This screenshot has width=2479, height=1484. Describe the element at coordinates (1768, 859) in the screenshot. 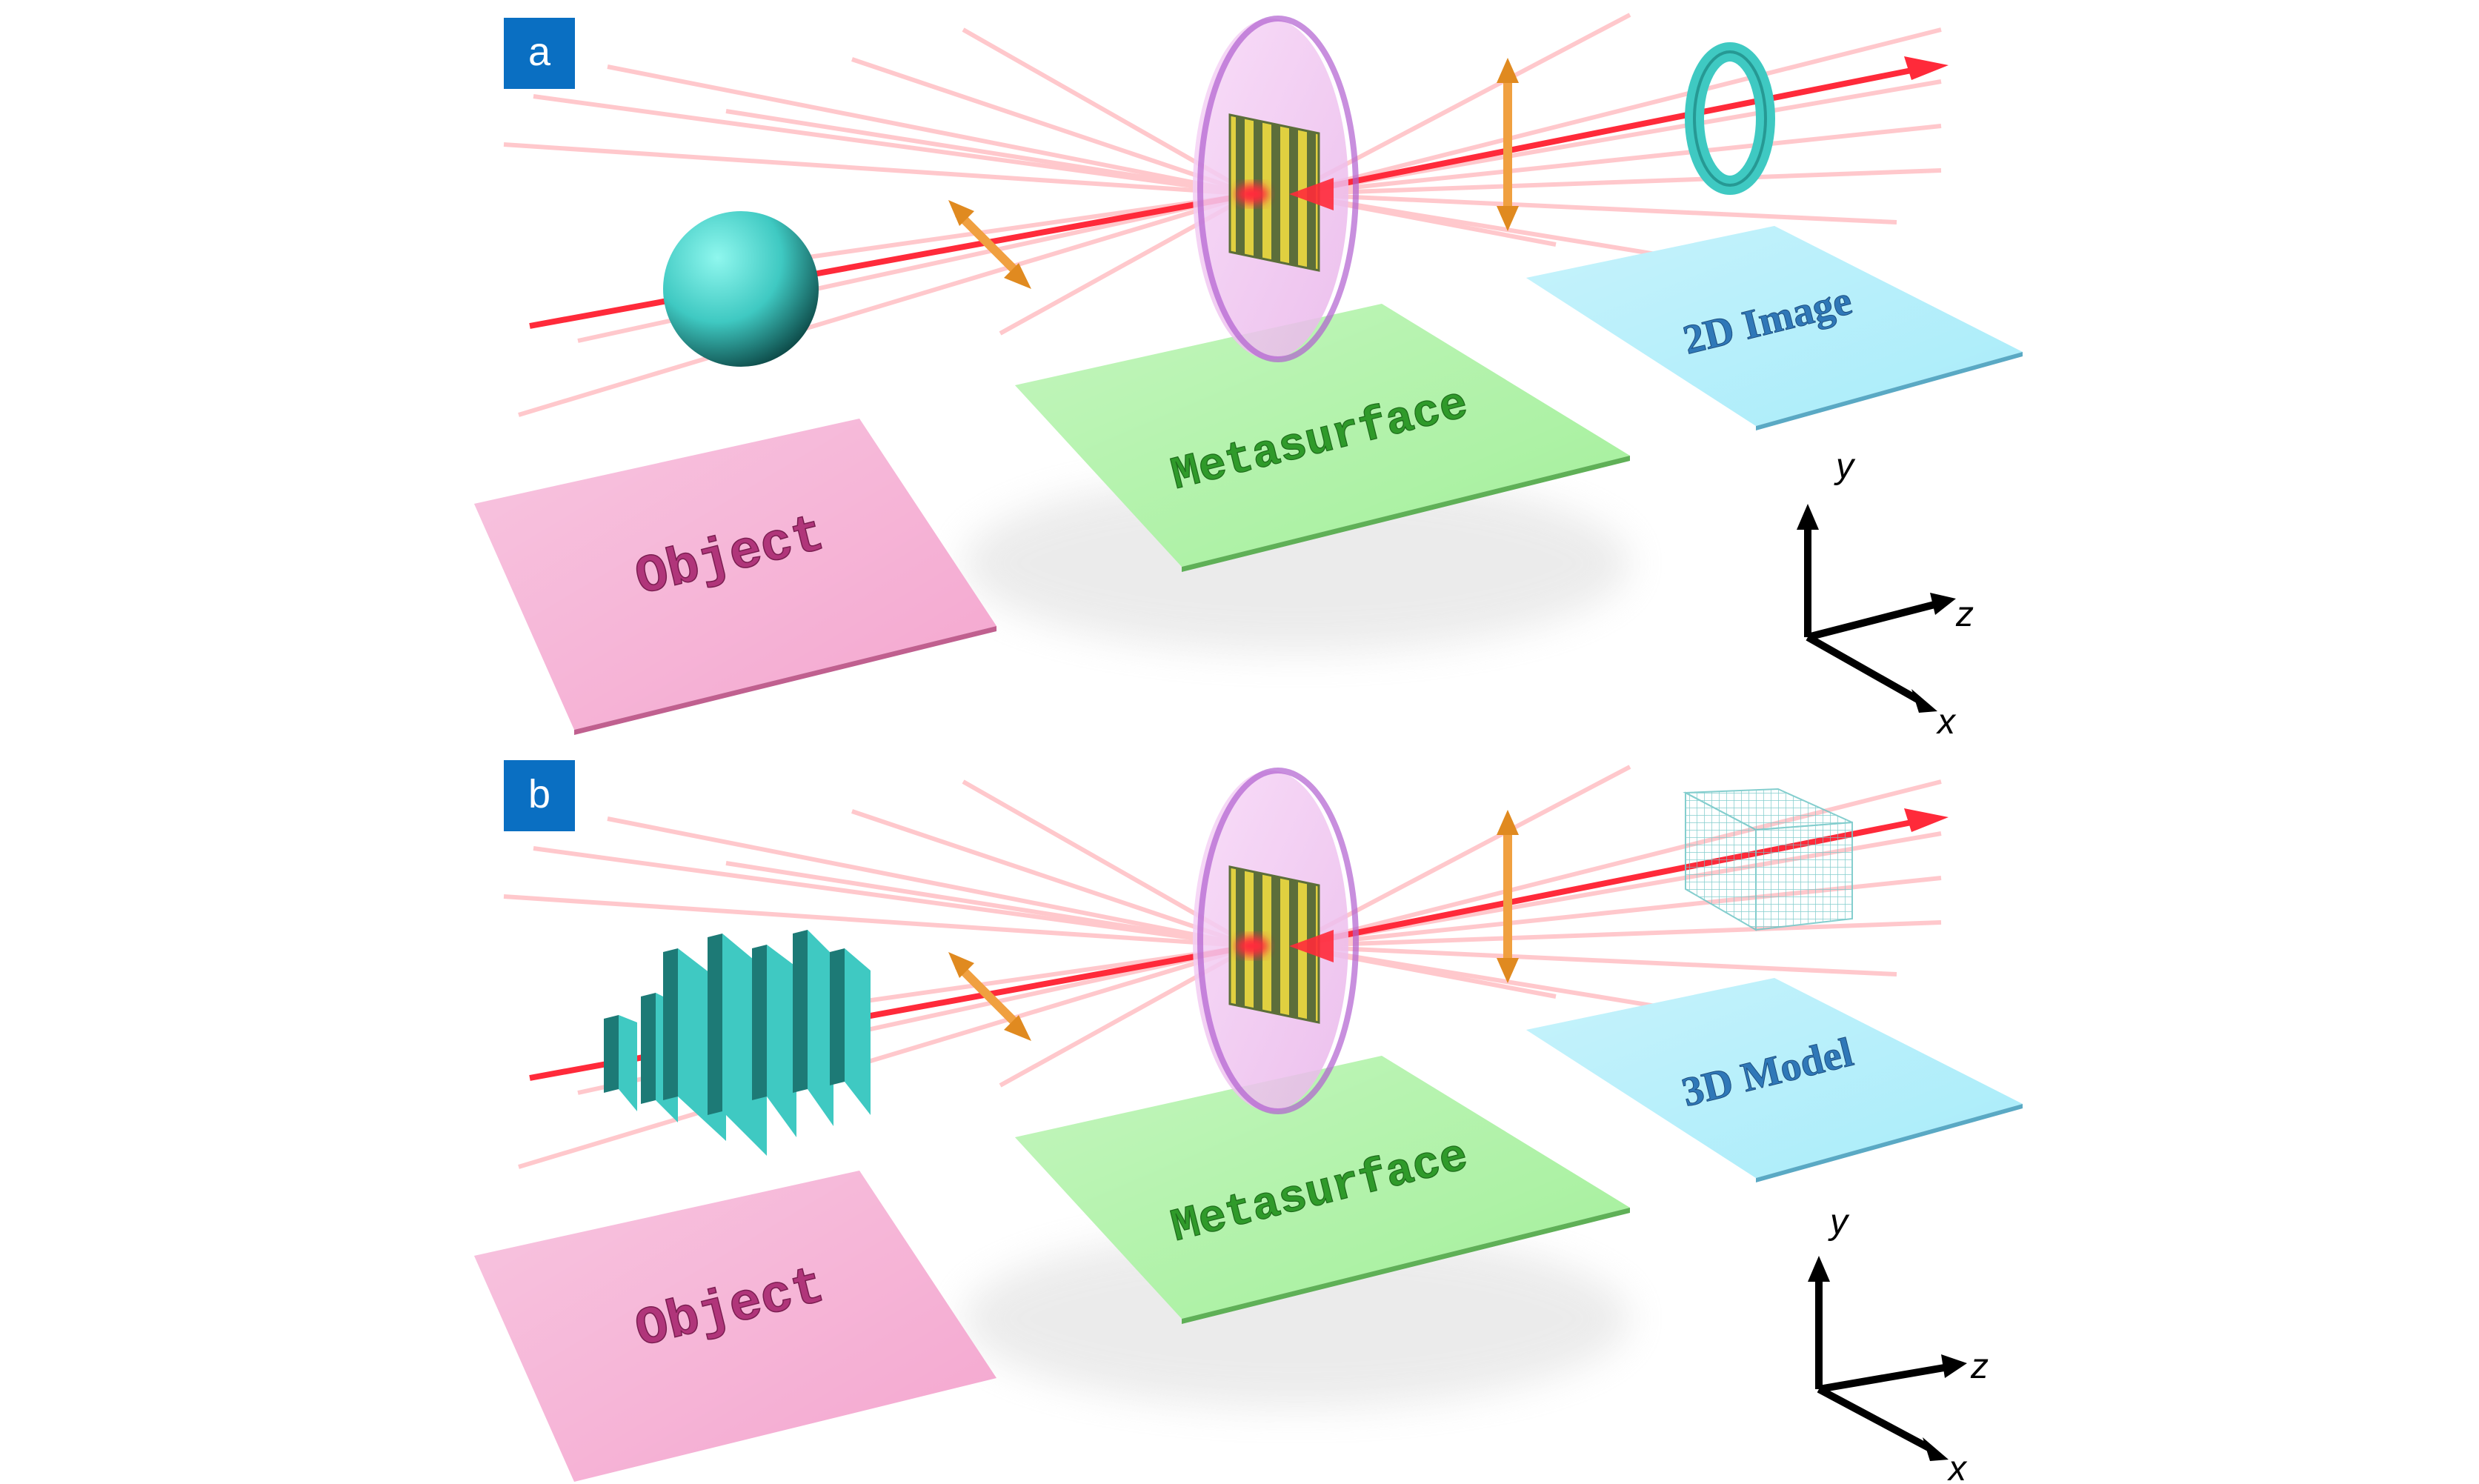

I see `wireframe-box-model` at that location.